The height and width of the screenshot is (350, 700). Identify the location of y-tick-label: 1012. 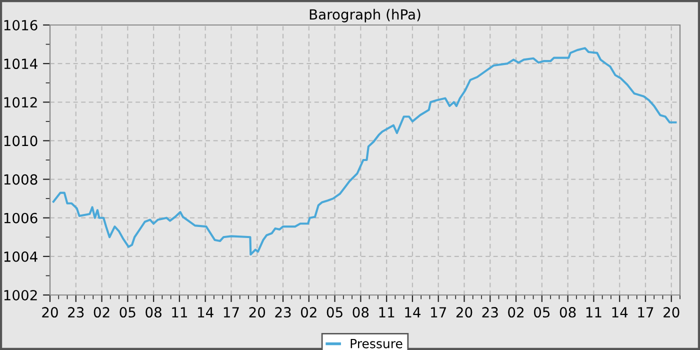
(20, 102).